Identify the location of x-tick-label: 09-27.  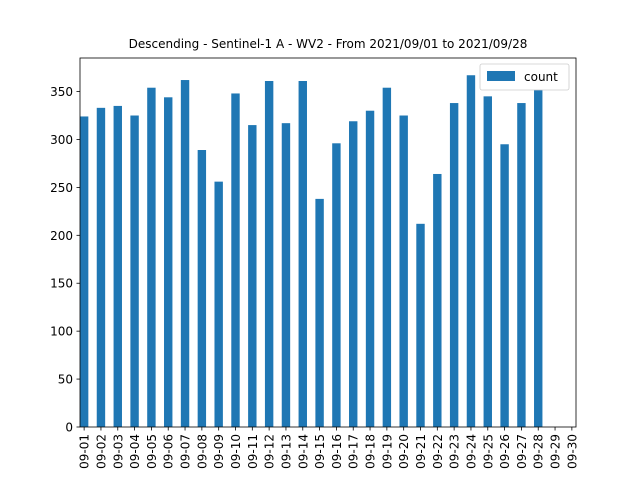
(522, 451).